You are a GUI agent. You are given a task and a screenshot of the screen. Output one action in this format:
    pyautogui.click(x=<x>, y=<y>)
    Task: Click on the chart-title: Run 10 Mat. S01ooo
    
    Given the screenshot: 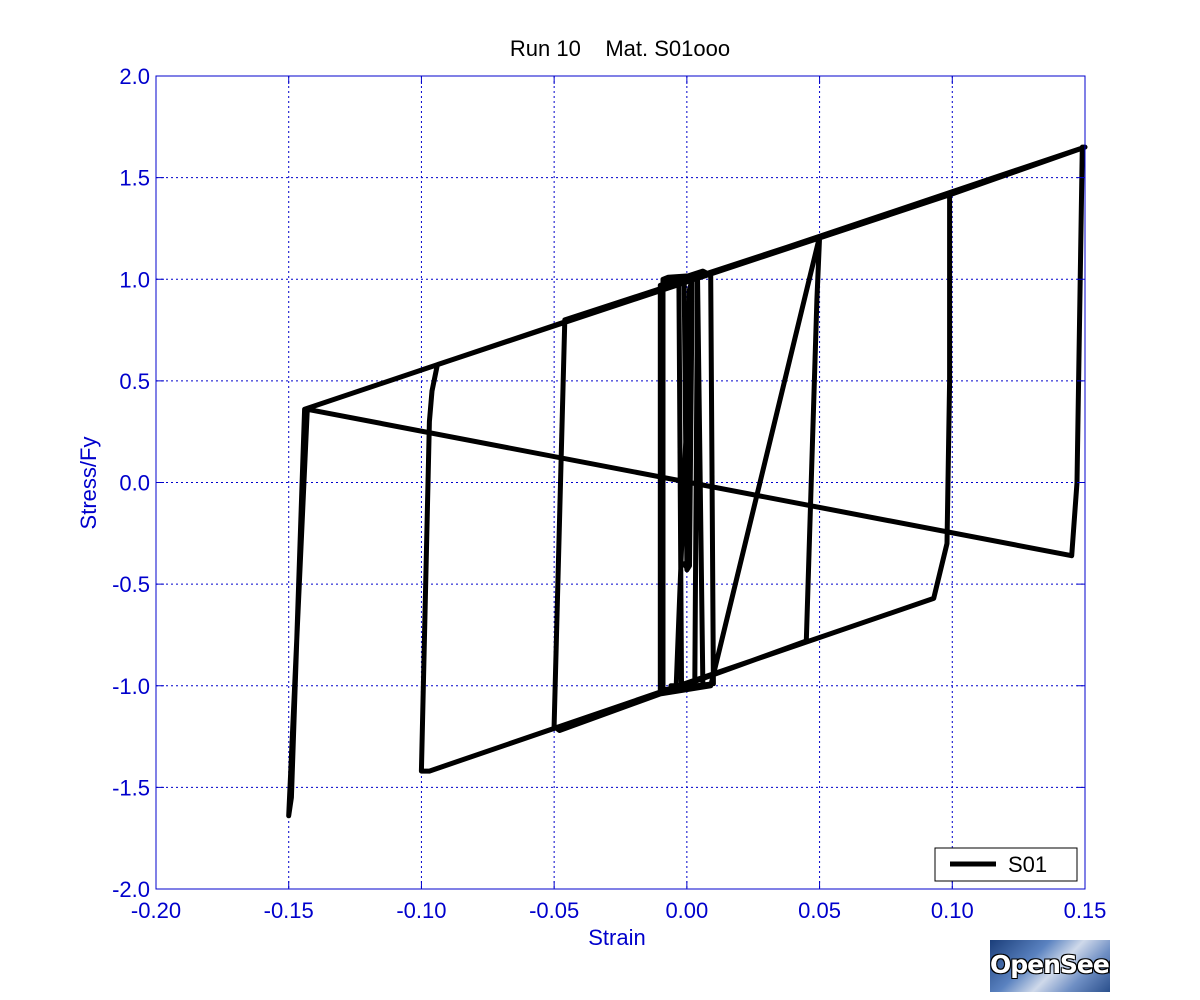 What is the action you would take?
    pyautogui.click(x=620, y=48)
    